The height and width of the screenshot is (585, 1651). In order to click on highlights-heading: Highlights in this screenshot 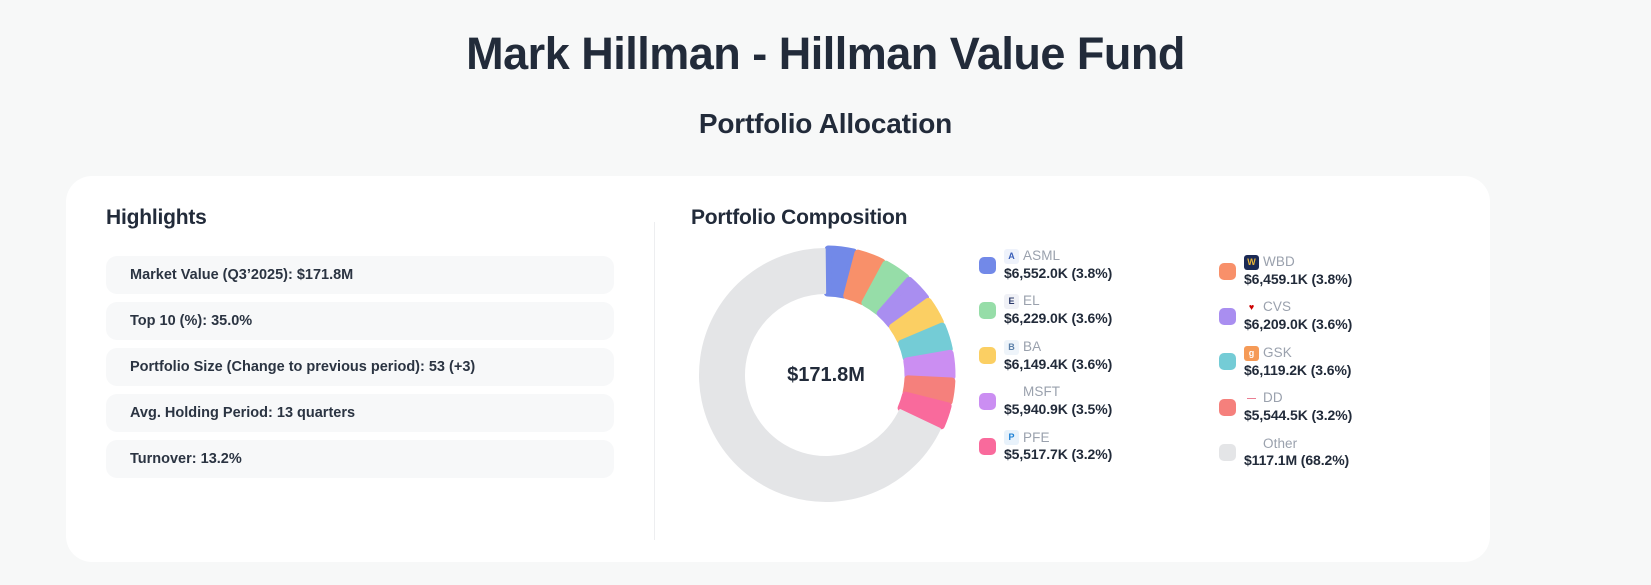, I will do `click(156, 217)`.